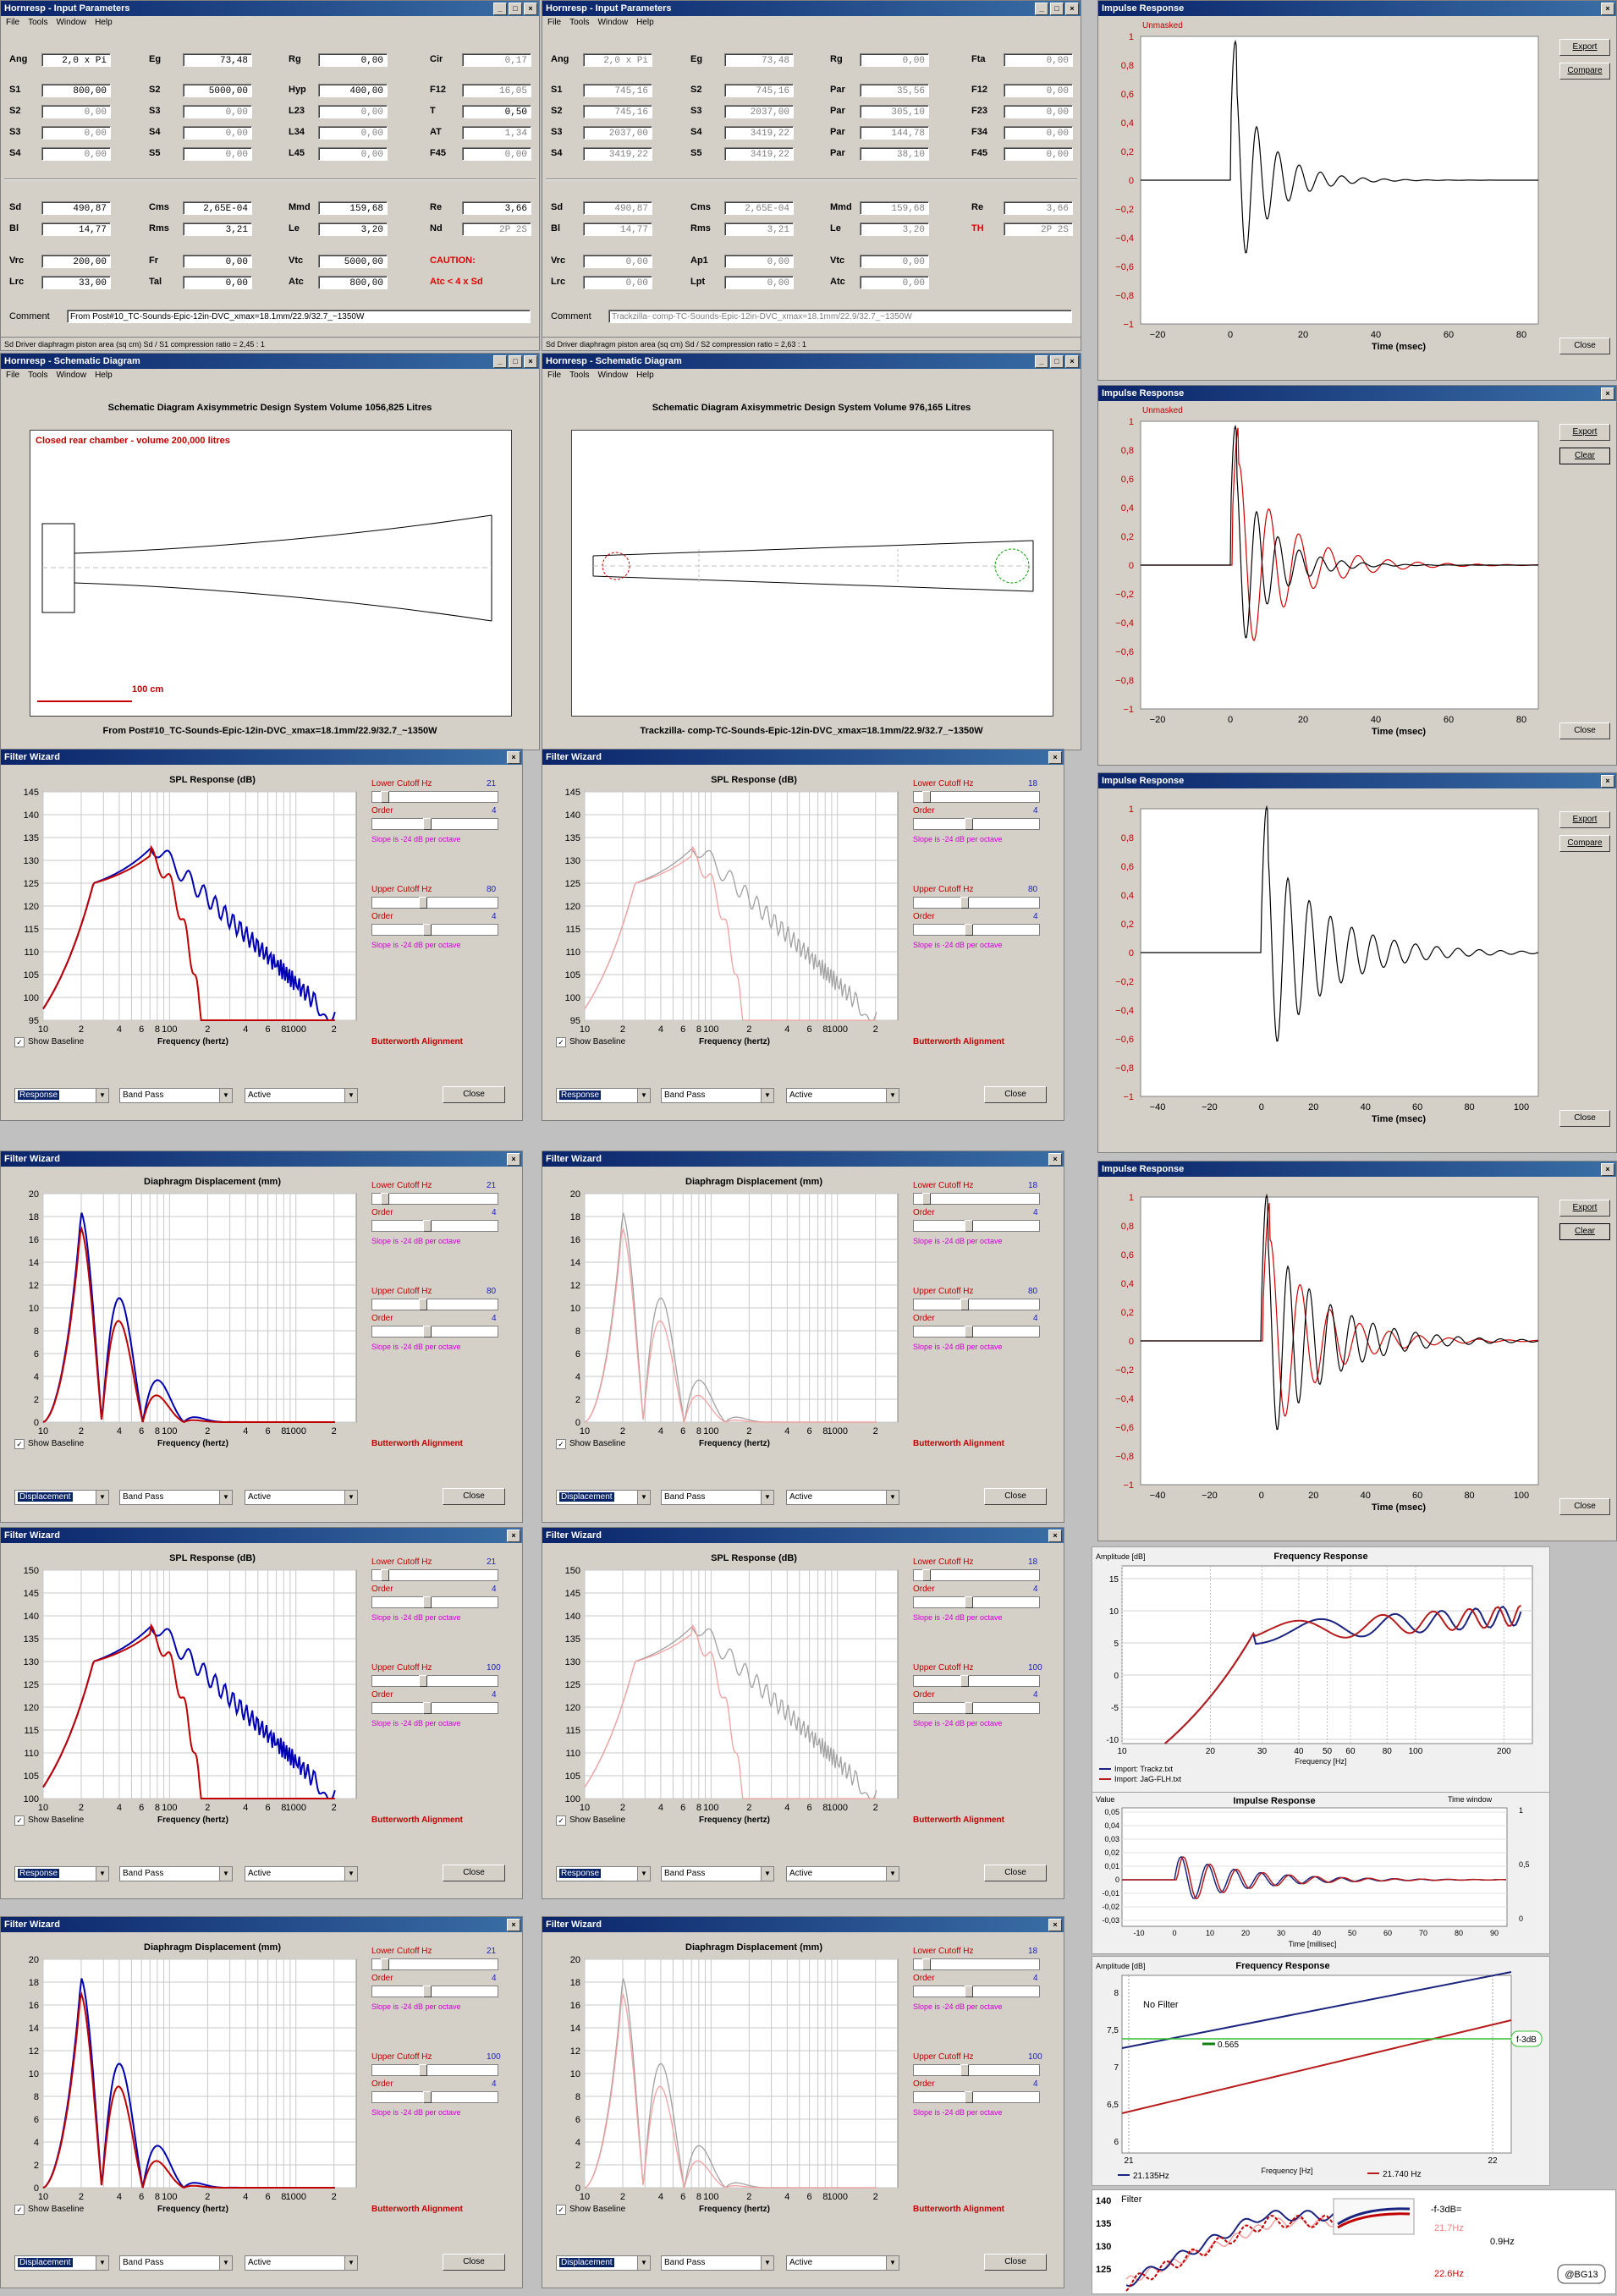 The width and height of the screenshot is (1617, 2296). What do you see at coordinates (353, 90) in the screenshot?
I see `param-field: 400,00` at bounding box center [353, 90].